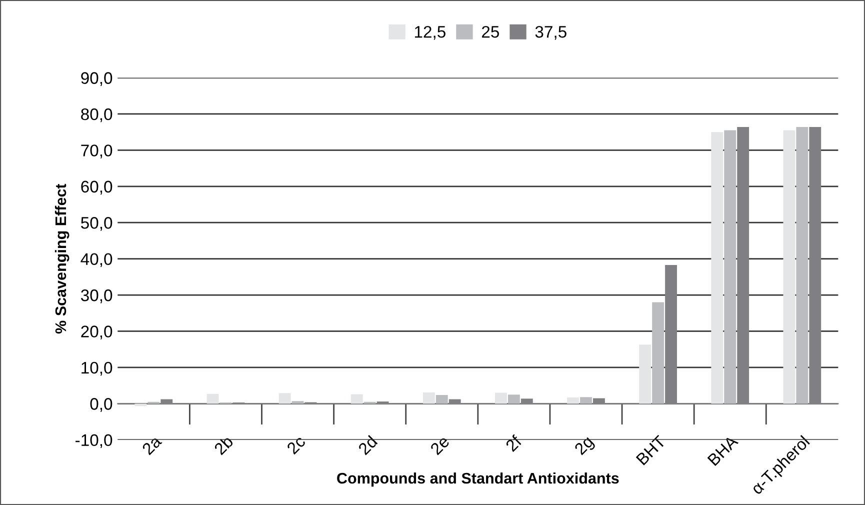  What do you see at coordinates (96, 296) in the screenshot?
I see `y-tick-label: 30,0` at bounding box center [96, 296].